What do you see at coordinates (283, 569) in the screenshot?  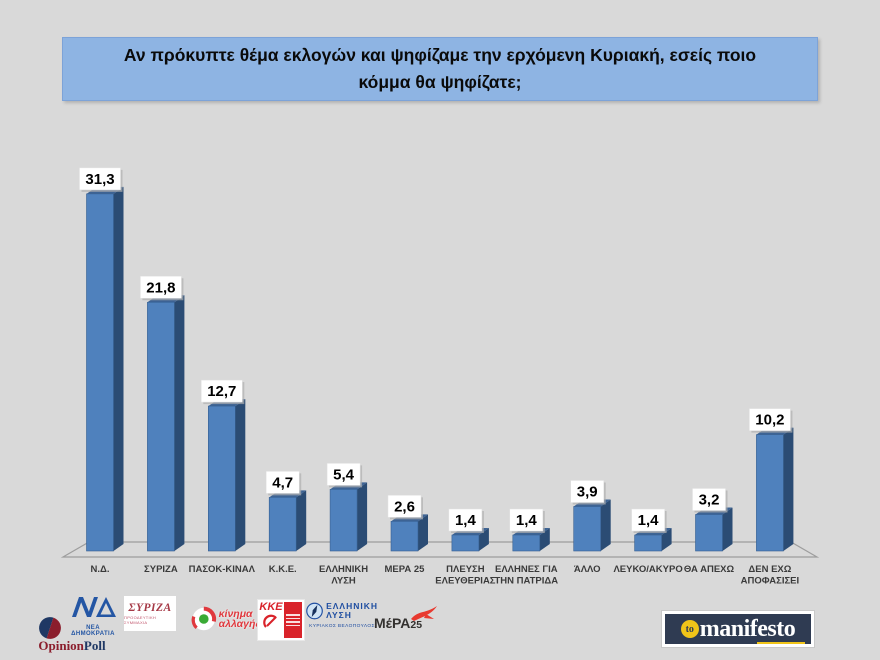 I see `category-label: Κ.Κ.Ε.` at bounding box center [283, 569].